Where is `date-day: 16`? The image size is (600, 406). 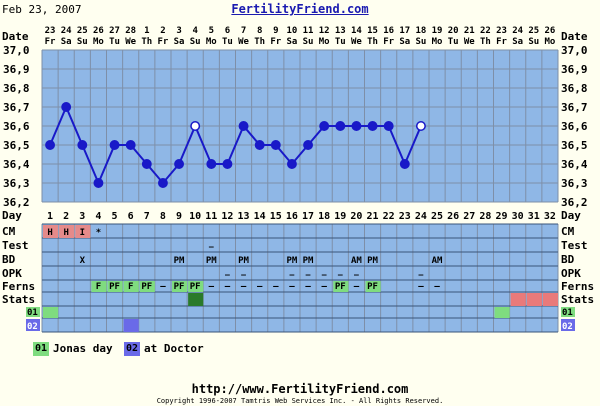 date-day: 16 is located at coordinates (388, 31).